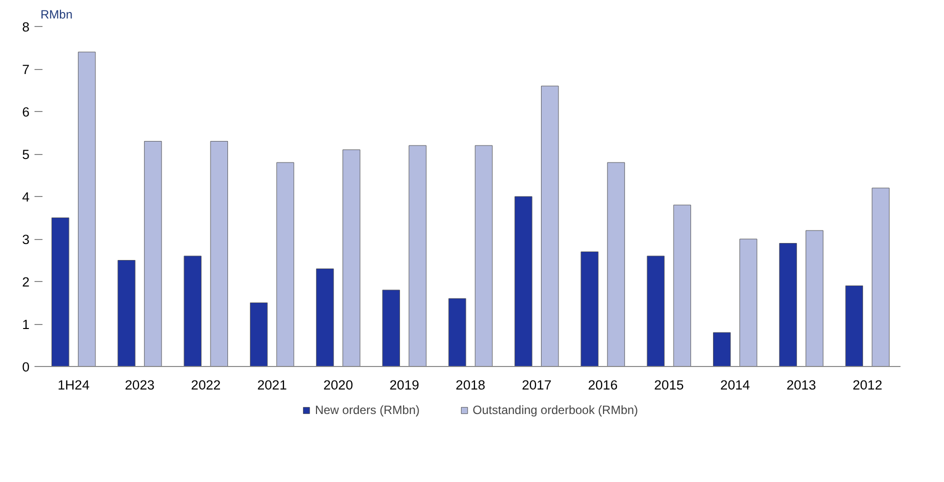  I want to click on y-tick-label: 6, so click(26, 112).